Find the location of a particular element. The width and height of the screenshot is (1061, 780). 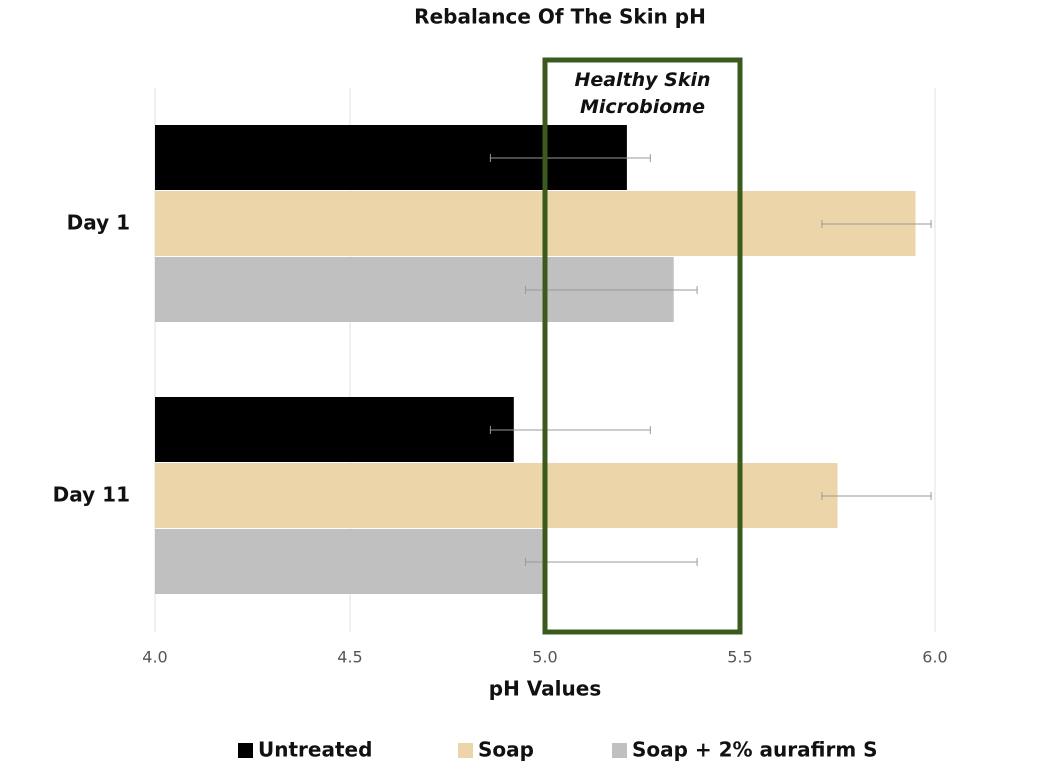

legend-label: Soap + 2% aurafirm S is located at coordinates (755, 750).